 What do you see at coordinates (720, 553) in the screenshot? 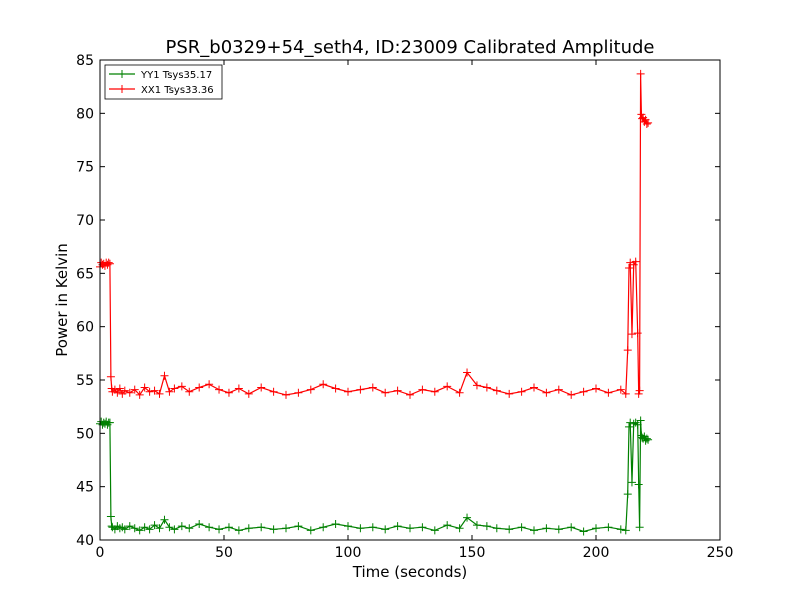
I see `x-tick-label: 250` at bounding box center [720, 553].